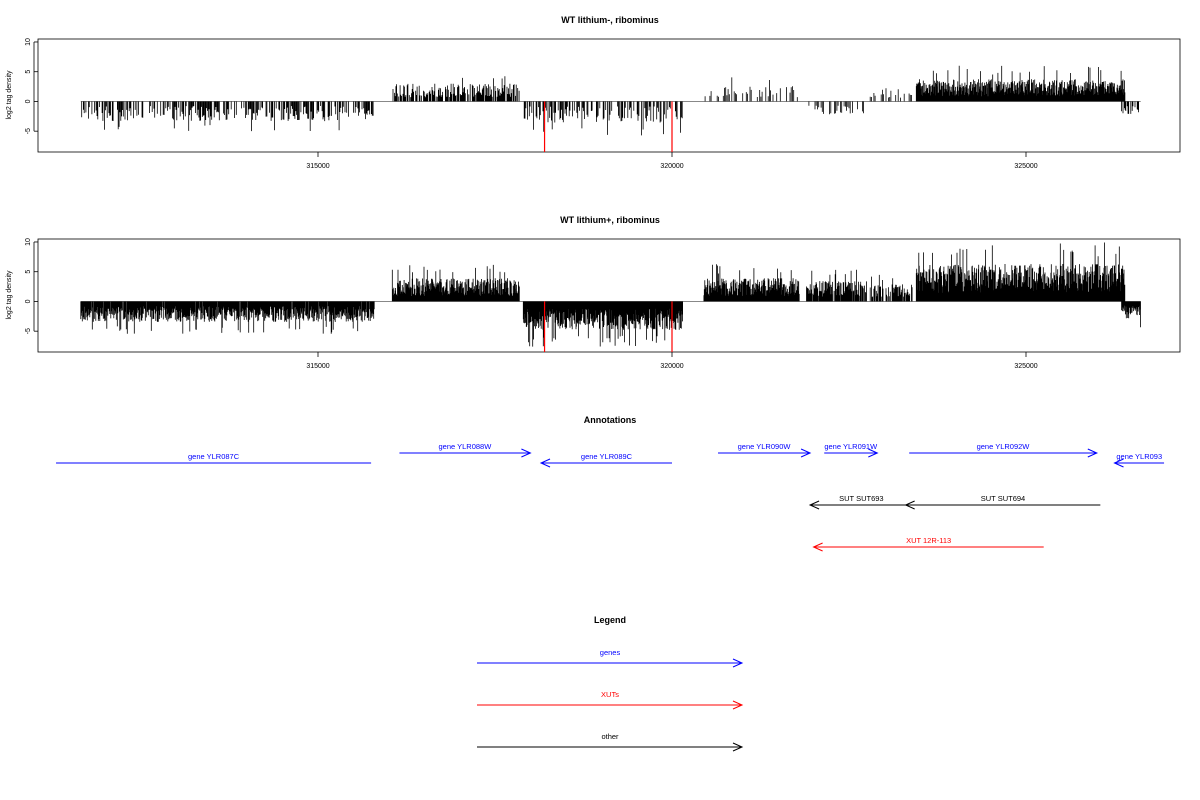 The width and height of the screenshot is (1200, 800). Describe the element at coordinates (610, 694) in the screenshot. I see `legend-label: XUTs` at that location.